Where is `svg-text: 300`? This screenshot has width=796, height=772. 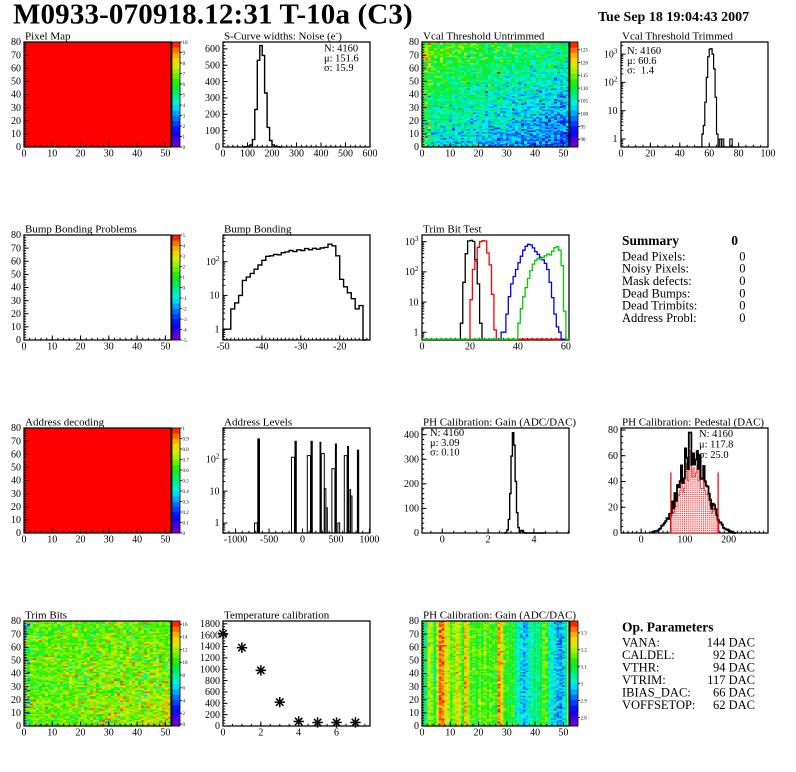 svg-text: 300 is located at coordinates (296, 154).